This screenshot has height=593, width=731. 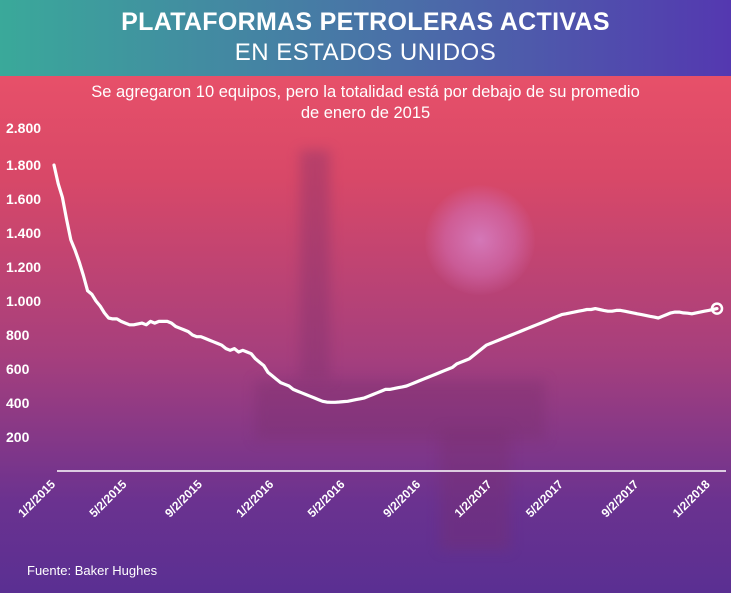 What do you see at coordinates (36, 498) in the screenshot?
I see `x-tick-label: 1/2/2015` at bounding box center [36, 498].